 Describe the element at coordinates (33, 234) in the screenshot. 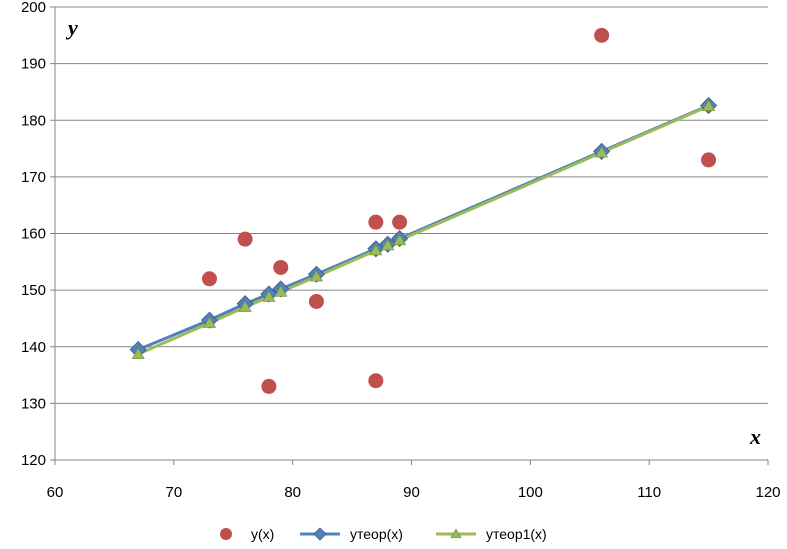

I see `y-tick-label-160: 160` at that location.